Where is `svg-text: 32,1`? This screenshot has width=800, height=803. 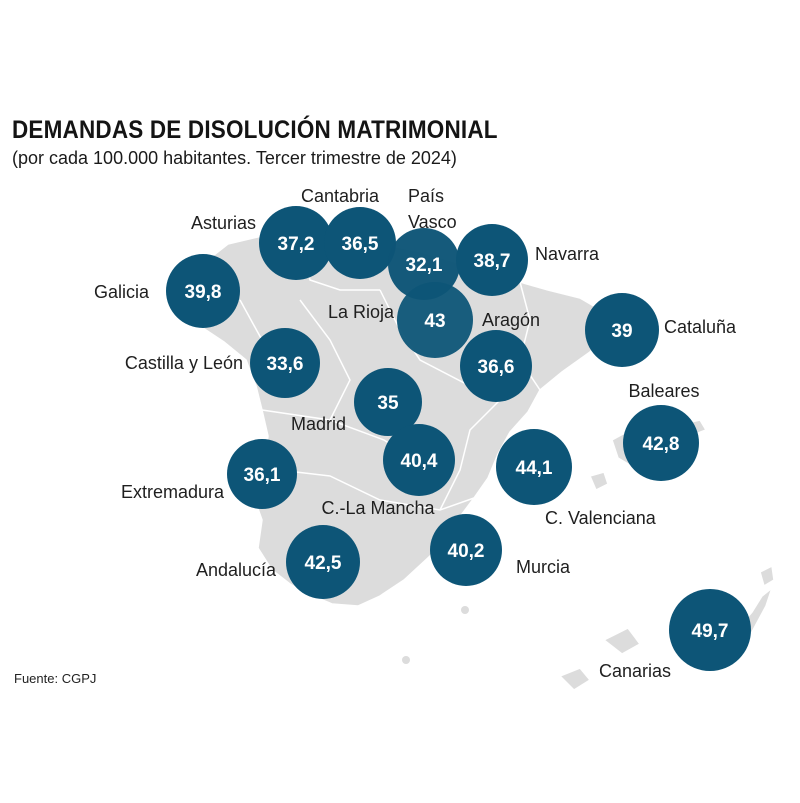 svg-text: 32,1 is located at coordinates (424, 265).